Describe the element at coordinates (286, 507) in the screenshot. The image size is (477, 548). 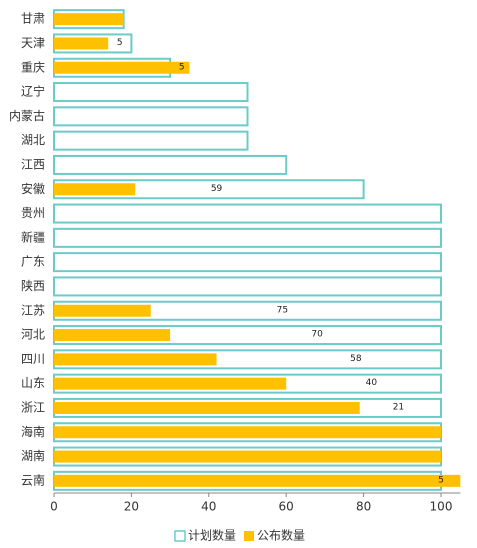
I see `x-tick-label: 60` at that location.